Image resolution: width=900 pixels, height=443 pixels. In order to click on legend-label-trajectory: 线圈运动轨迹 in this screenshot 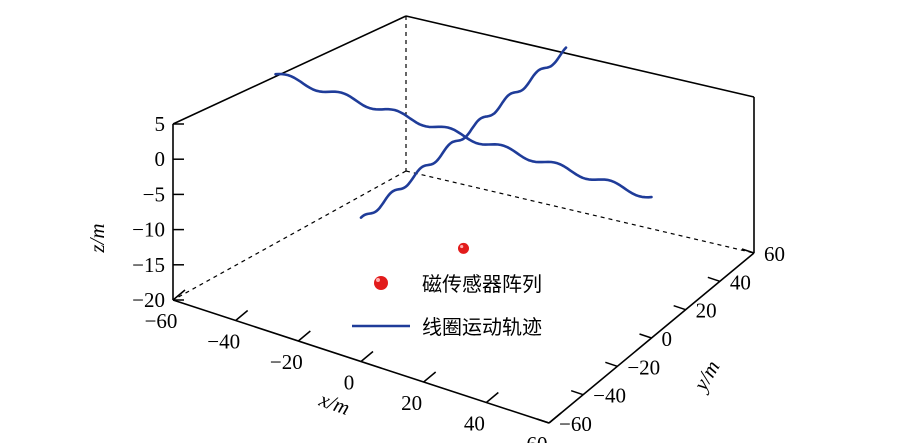, I will do `click(482, 327)`.